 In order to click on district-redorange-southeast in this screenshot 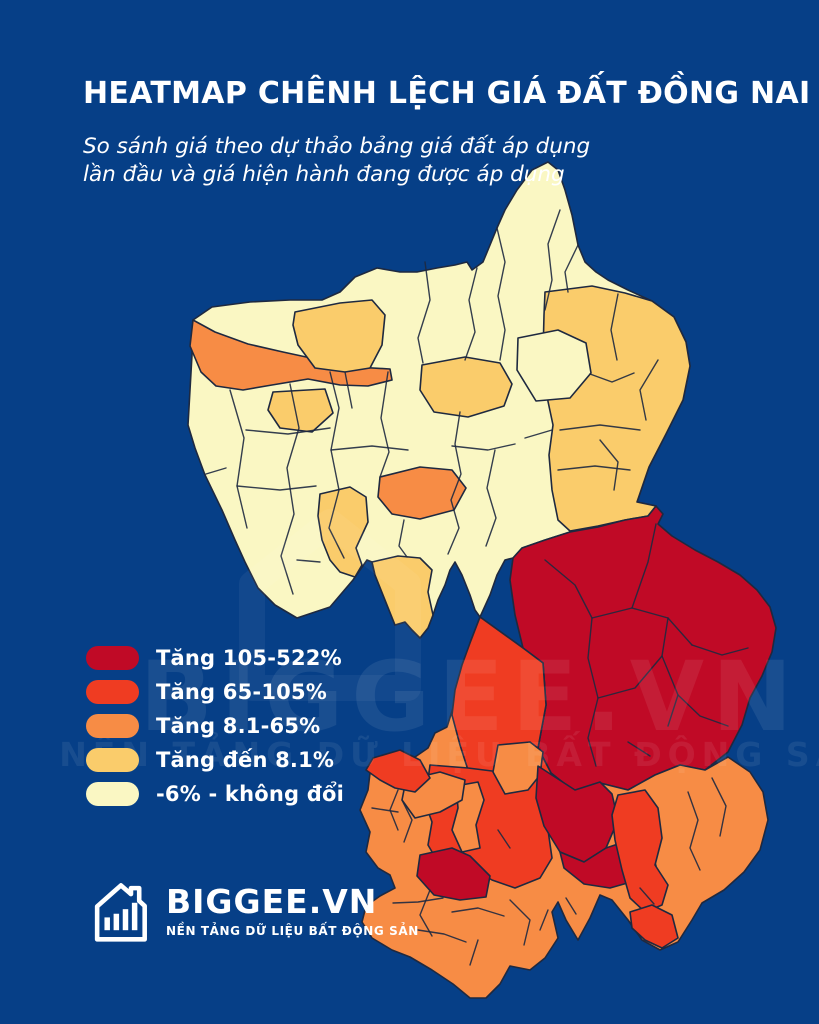, I will do `click(654, 926)`.